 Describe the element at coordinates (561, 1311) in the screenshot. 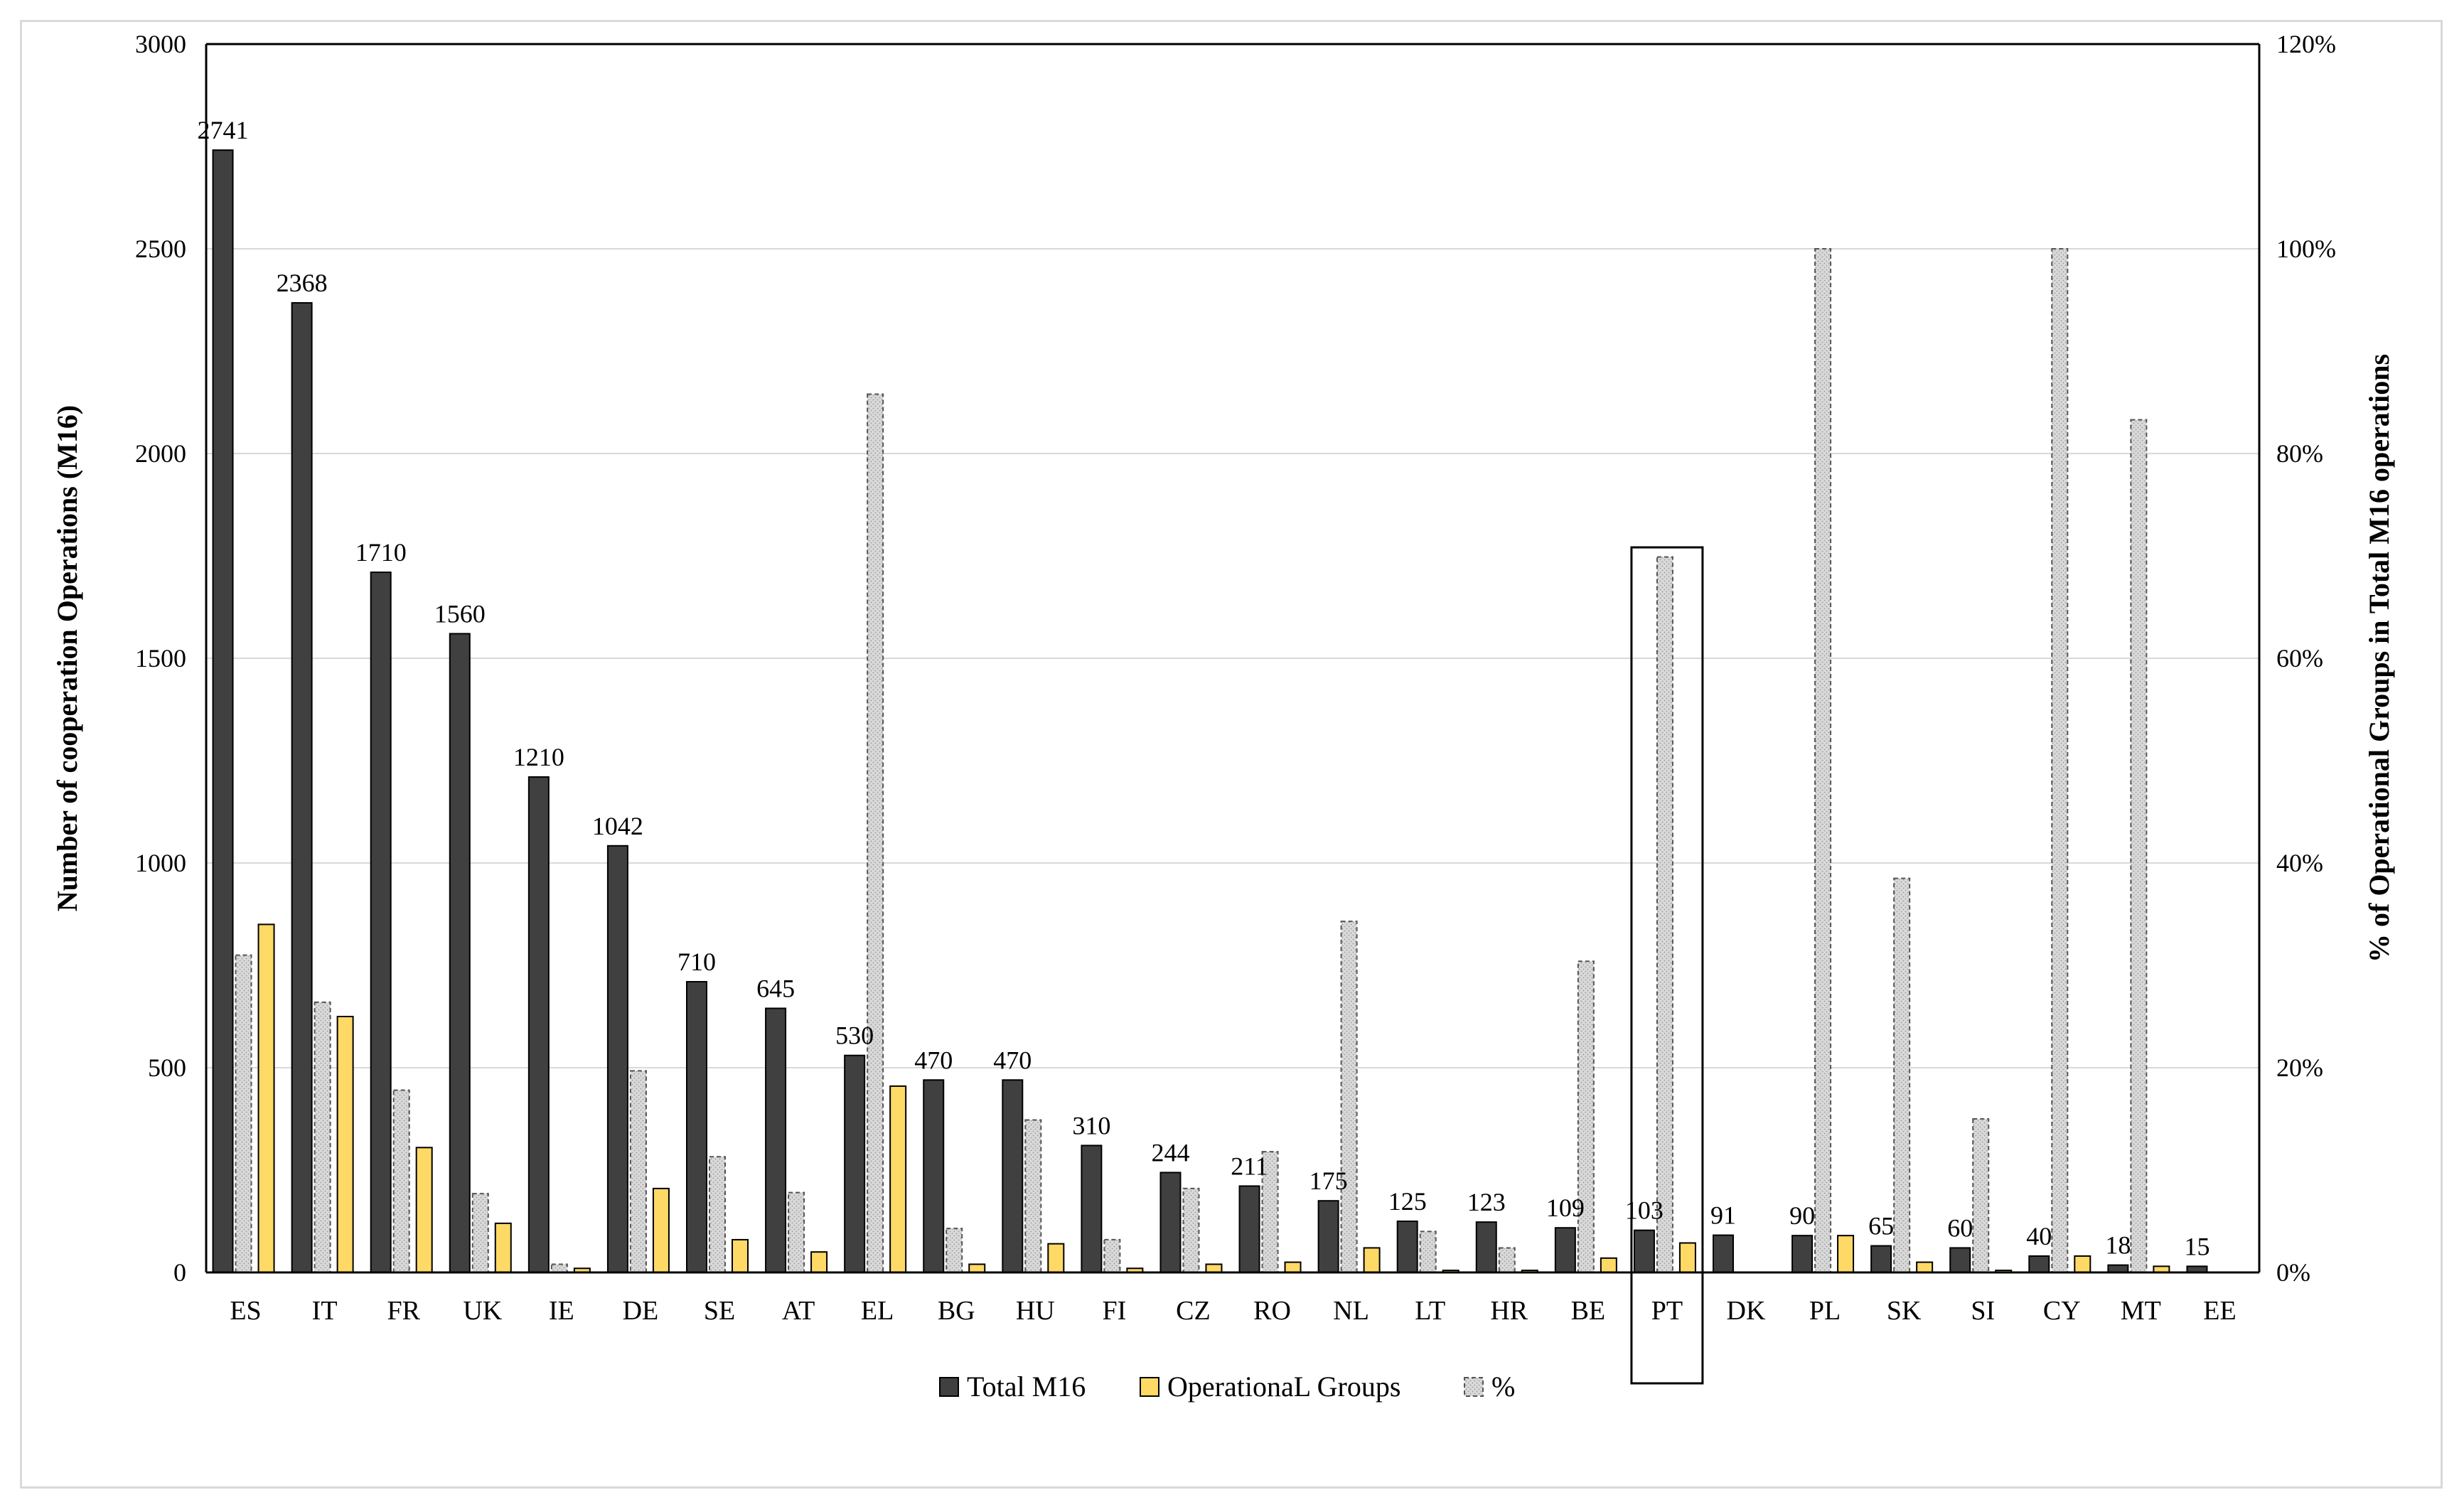

I see `x-tick-label: IE` at that location.